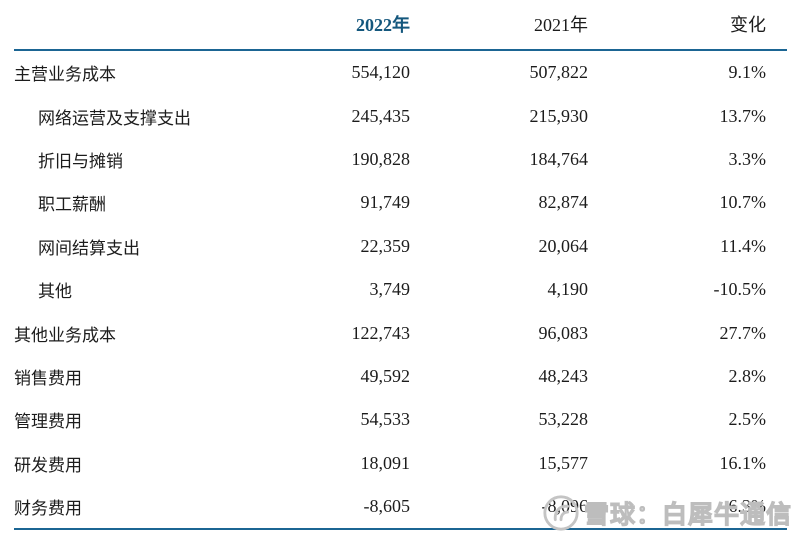  I want to click on value-change: 27.7%, so click(743, 332).